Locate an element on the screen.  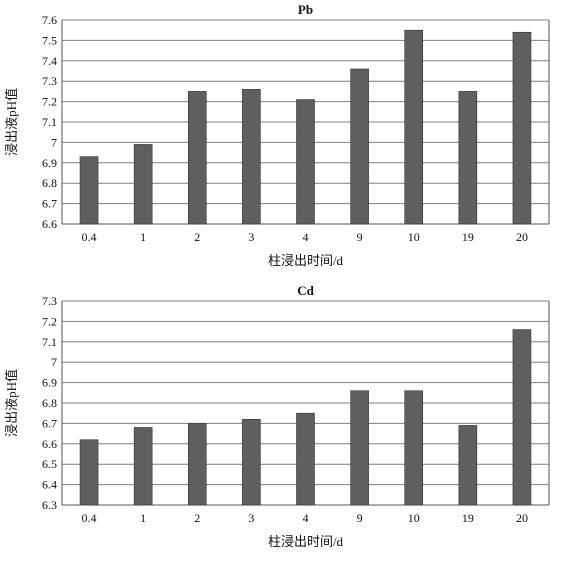
chart-title: Pb is located at coordinates (305, 9).